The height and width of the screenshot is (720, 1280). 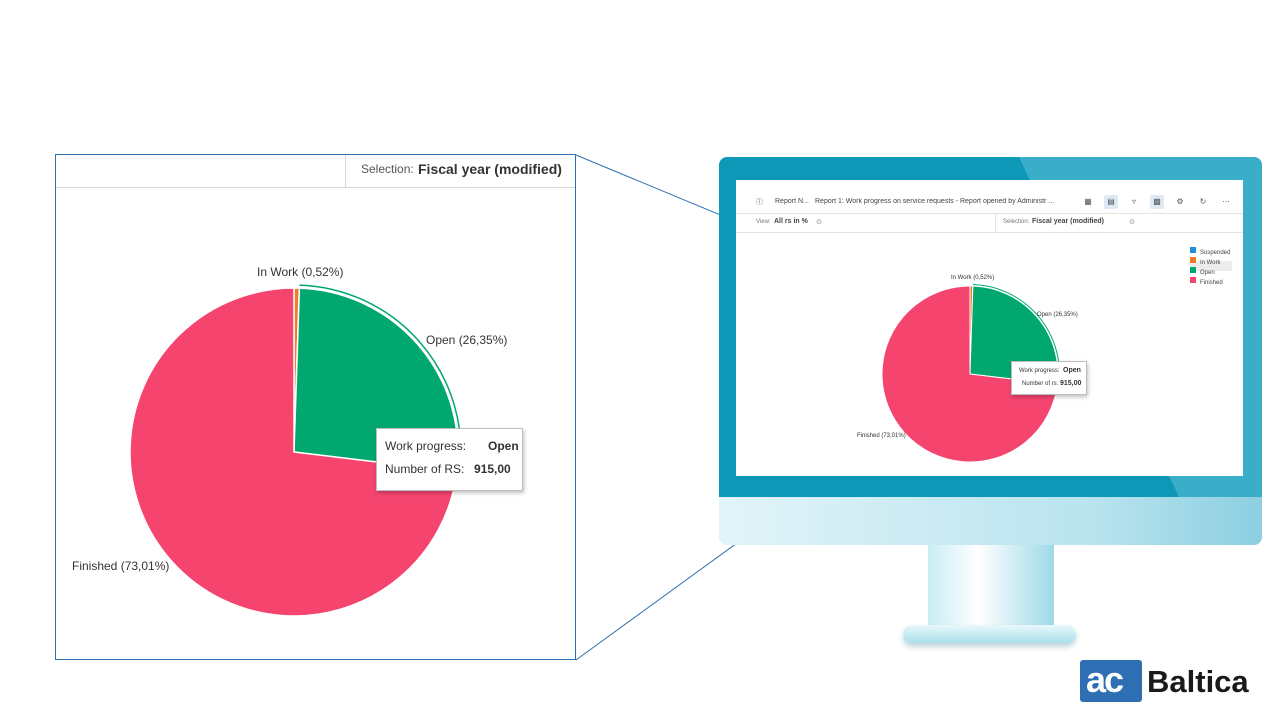 I want to click on selection-separator, so click(x=345, y=171).